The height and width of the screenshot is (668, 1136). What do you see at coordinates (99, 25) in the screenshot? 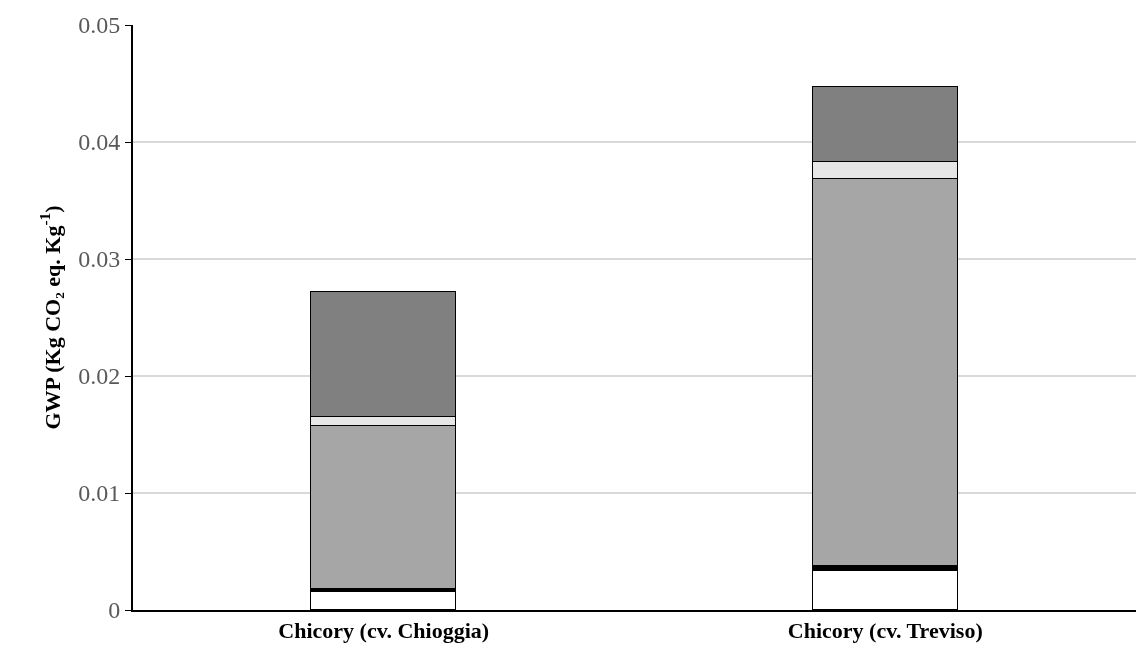
I see `y-tick-label: 0.05` at bounding box center [99, 25].